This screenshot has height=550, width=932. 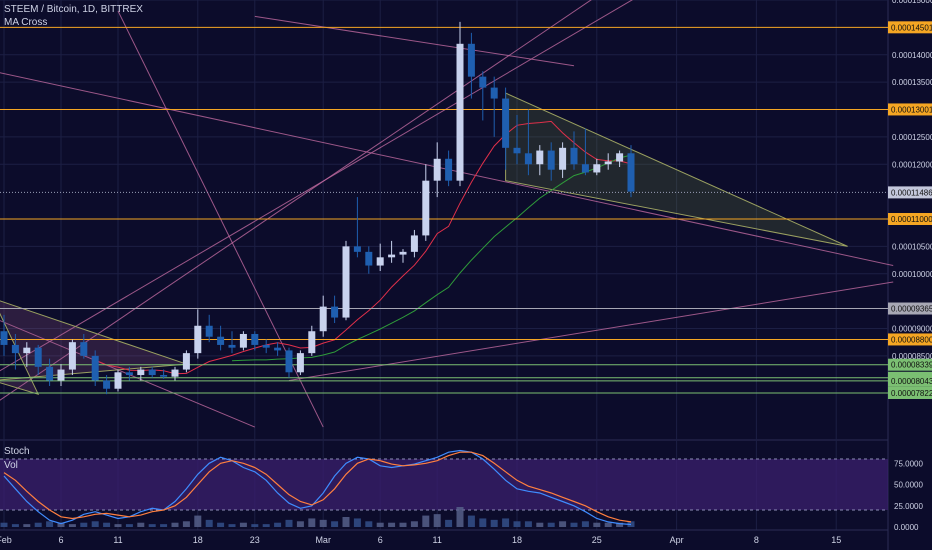 I want to click on level-tag-label: 0.00008339, so click(x=911, y=365).